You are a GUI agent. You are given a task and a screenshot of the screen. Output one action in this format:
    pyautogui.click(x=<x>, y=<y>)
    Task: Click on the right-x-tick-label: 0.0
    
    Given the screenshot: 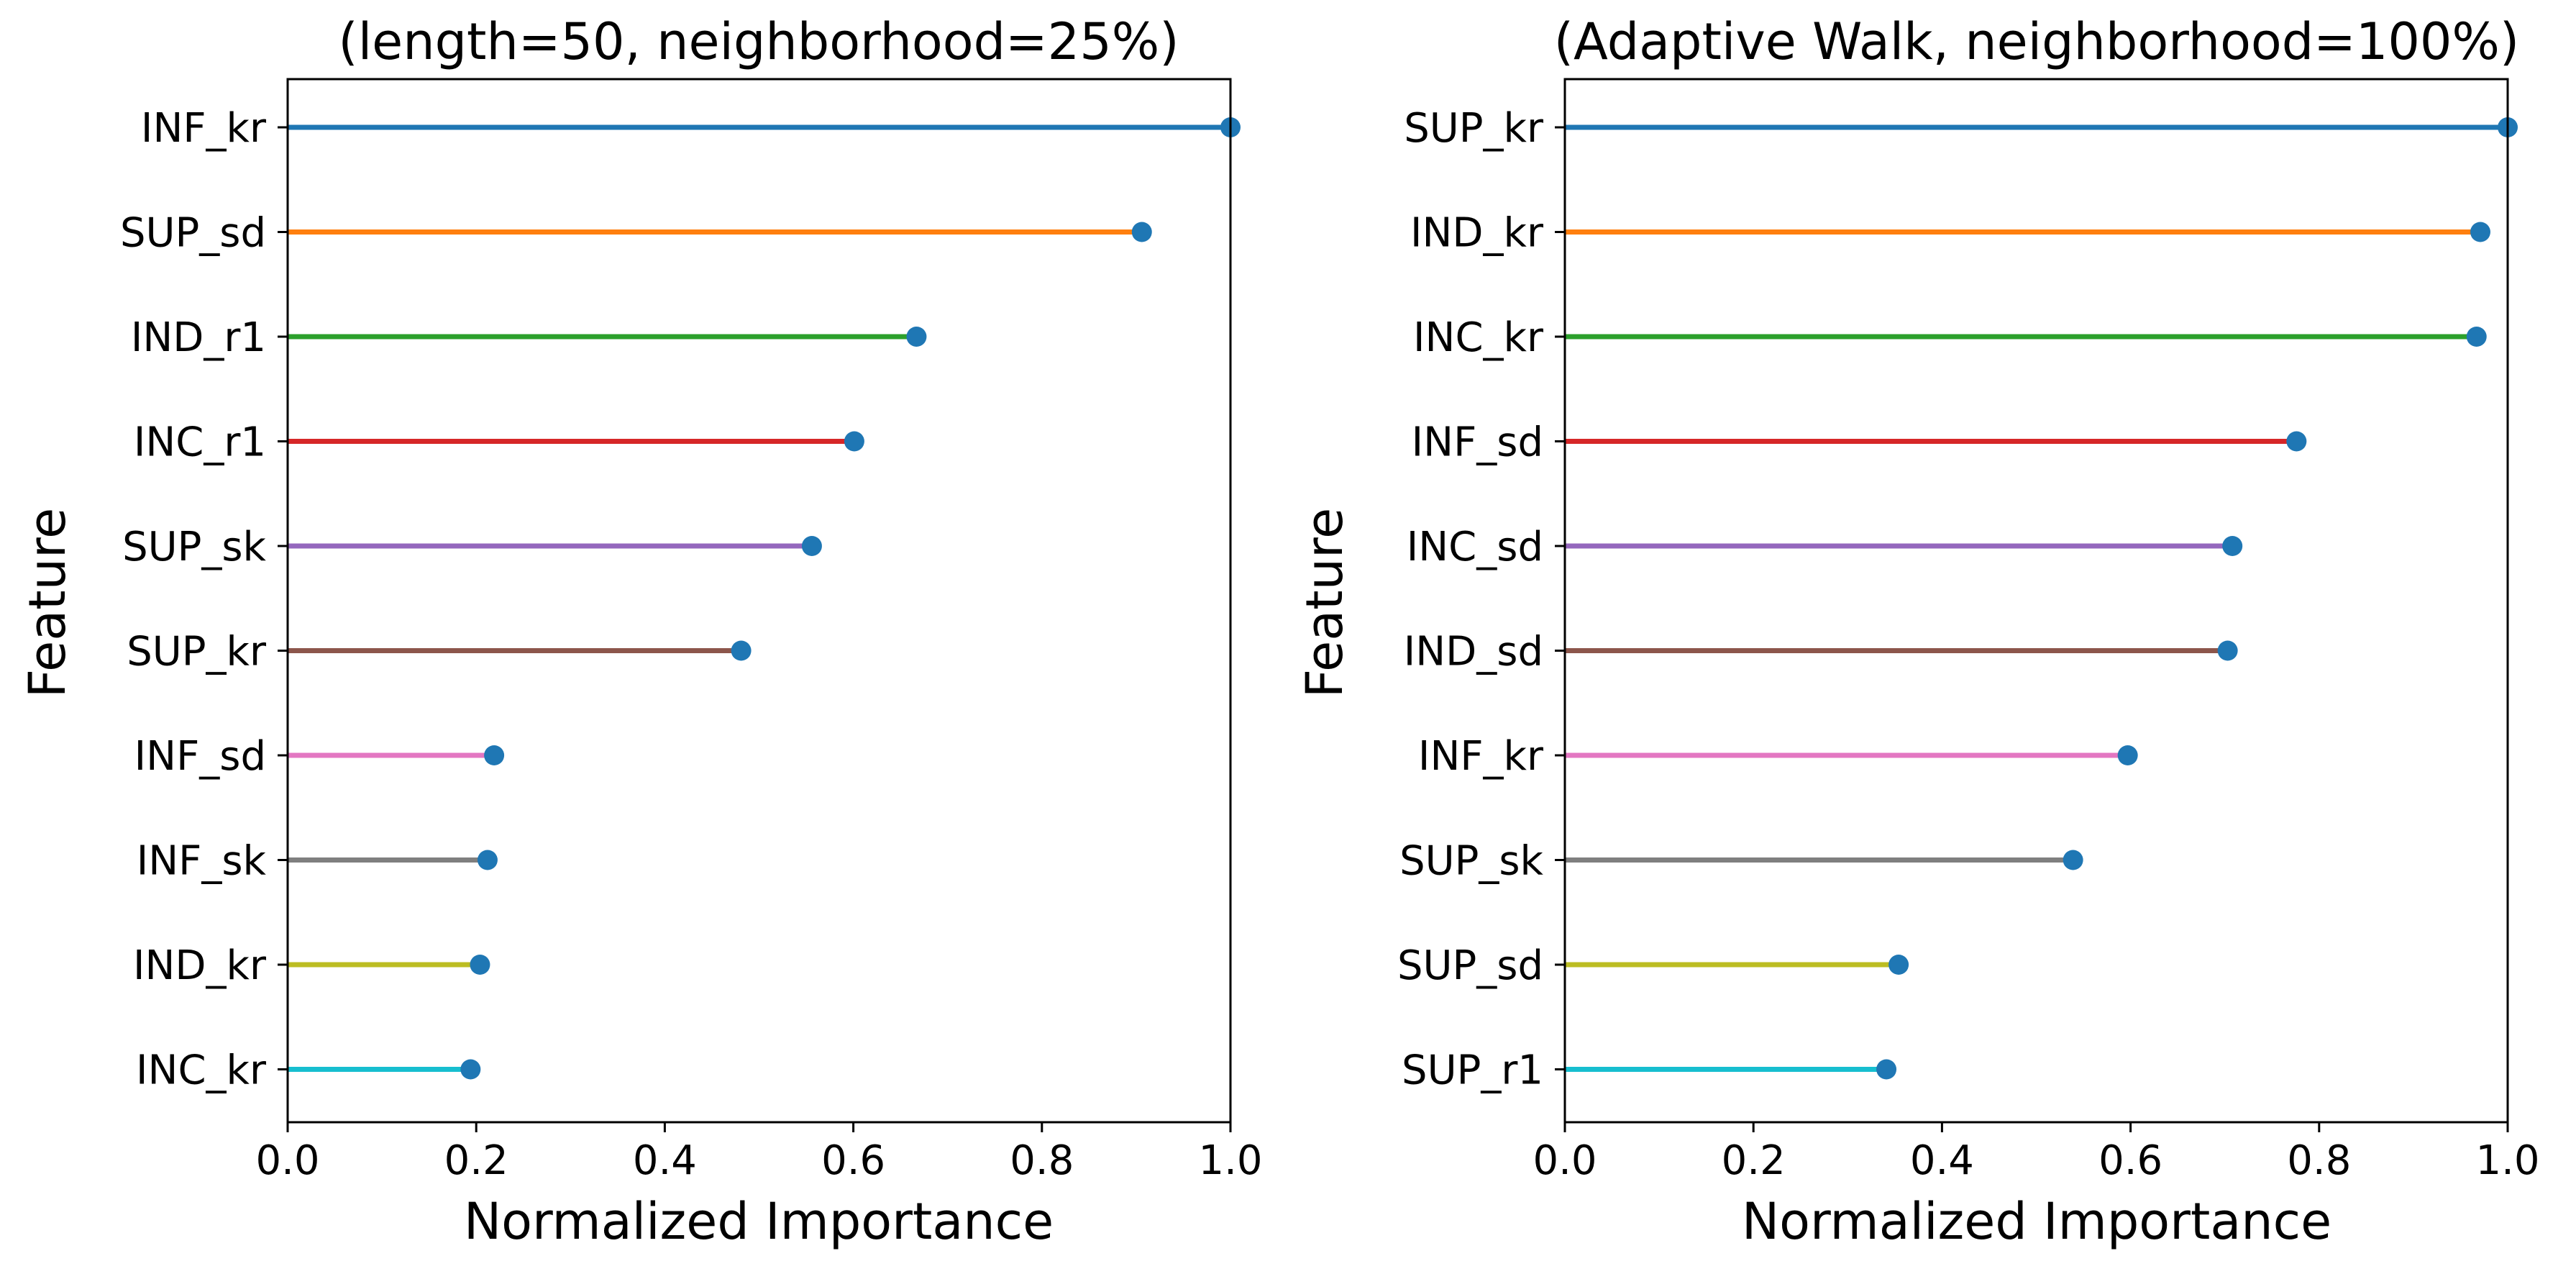 What is the action you would take?
    pyautogui.click(x=1565, y=1160)
    